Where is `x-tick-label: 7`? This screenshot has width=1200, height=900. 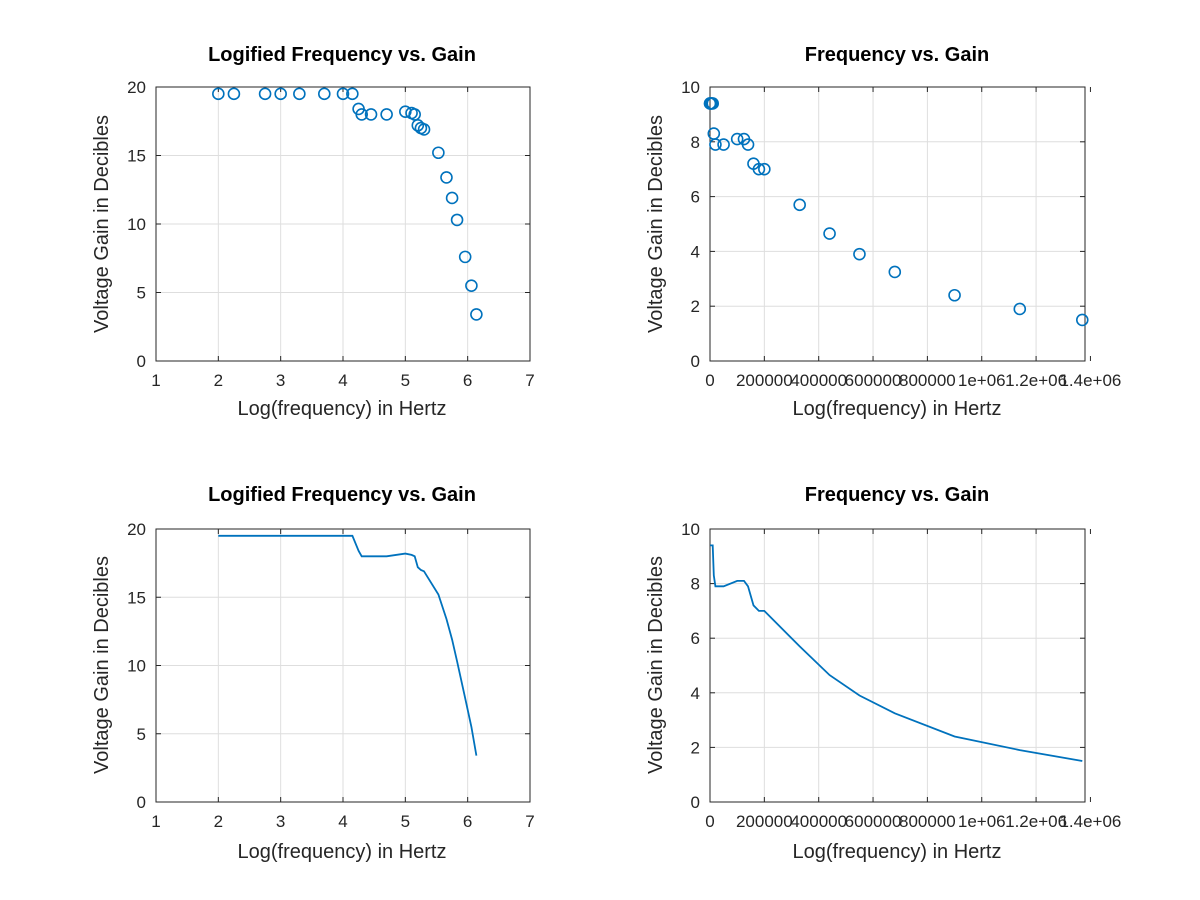
x-tick-label: 7 is located at coordinates (529, 380).